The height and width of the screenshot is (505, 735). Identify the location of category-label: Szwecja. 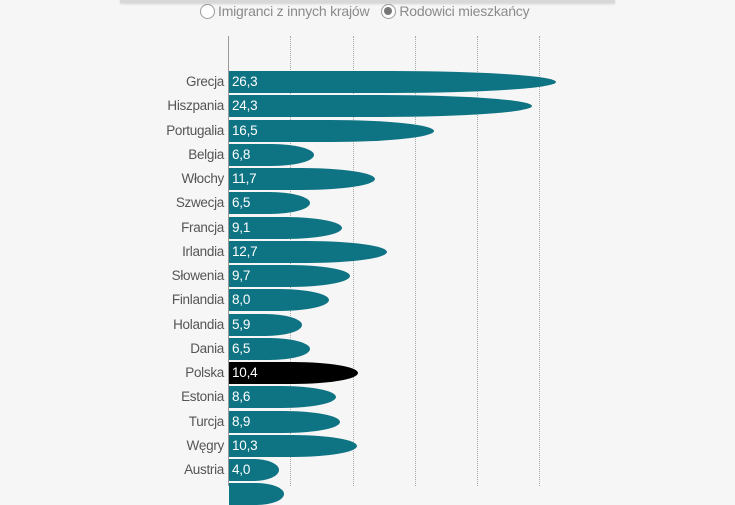
(199, 203).